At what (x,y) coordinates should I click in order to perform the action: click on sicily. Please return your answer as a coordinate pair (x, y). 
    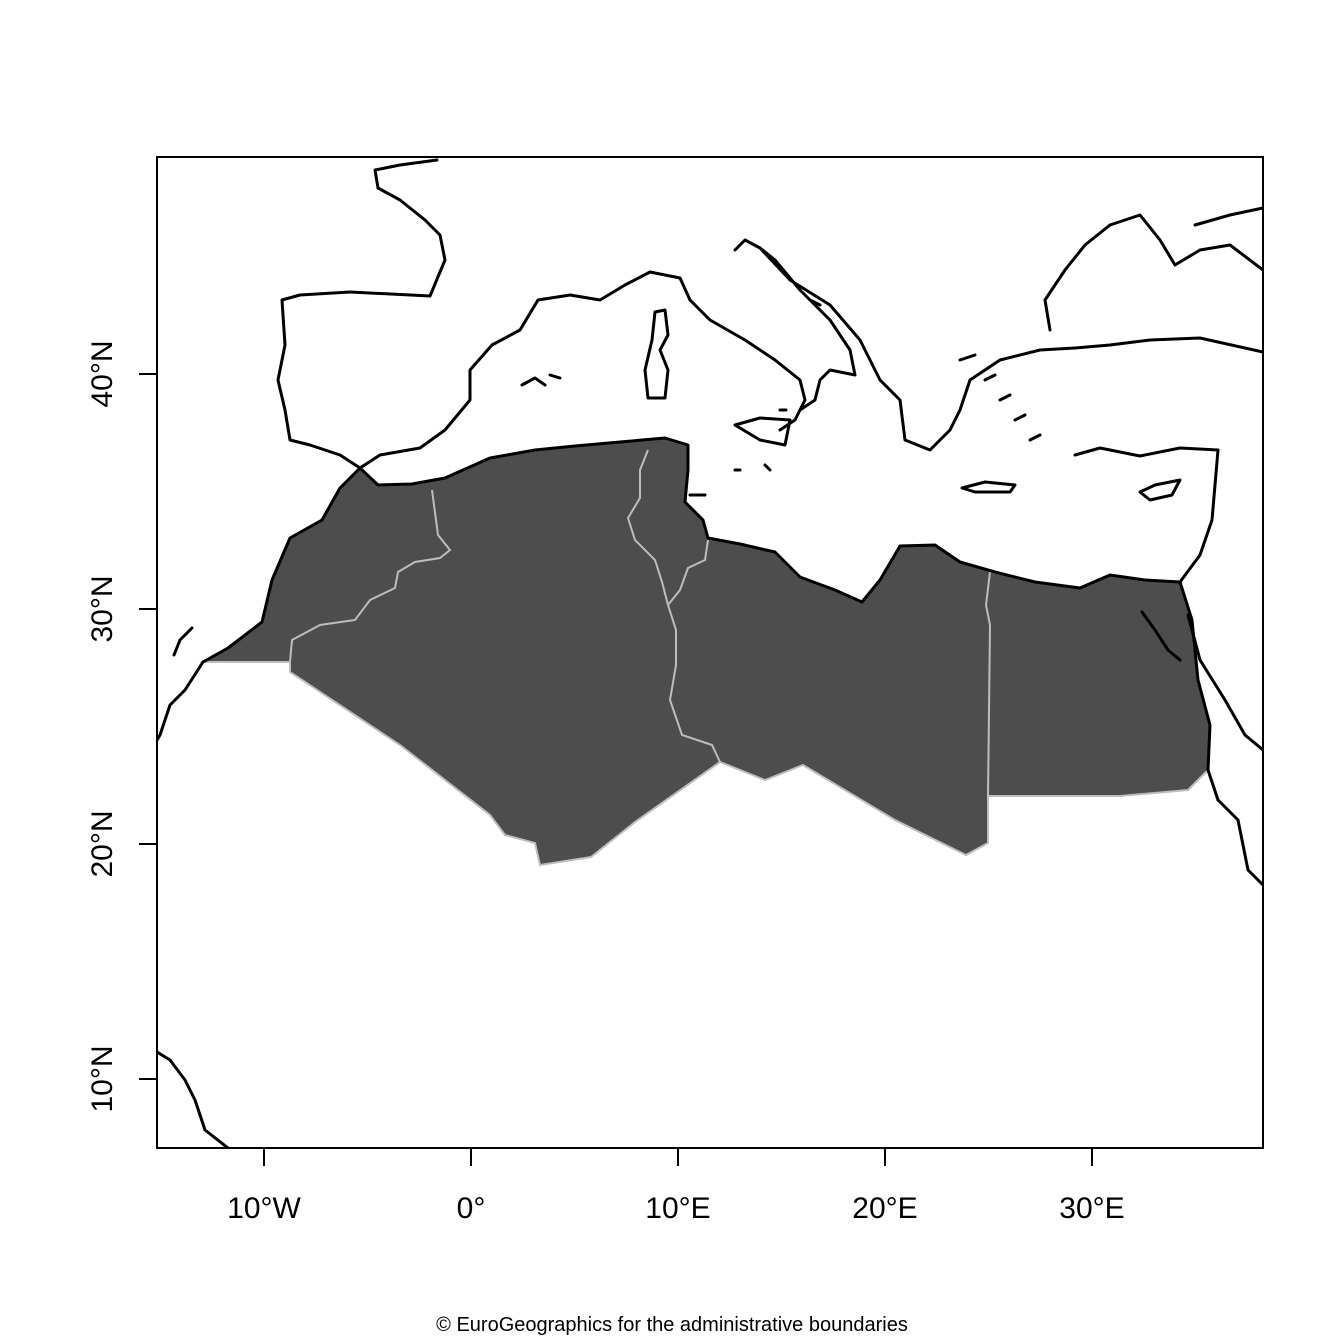
    Looking at the image, I should click on (762, 431).